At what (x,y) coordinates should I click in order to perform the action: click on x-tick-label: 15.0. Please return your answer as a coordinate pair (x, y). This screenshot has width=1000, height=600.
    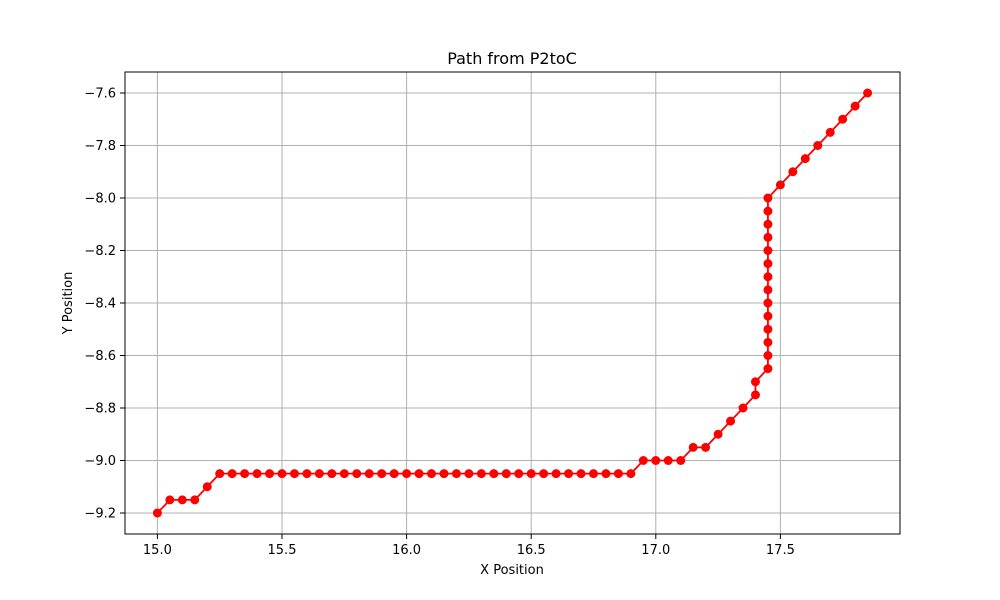
    Looking at the image, I should click on (157, 550).